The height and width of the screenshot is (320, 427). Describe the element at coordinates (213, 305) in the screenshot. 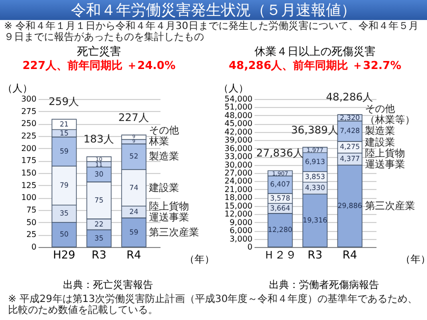

I see `text: ※ 平成29年は第13次労働災害防止計画（平成30年度～令和４年度）の基準年であるため、比較のため数値を記載している。` at that location.